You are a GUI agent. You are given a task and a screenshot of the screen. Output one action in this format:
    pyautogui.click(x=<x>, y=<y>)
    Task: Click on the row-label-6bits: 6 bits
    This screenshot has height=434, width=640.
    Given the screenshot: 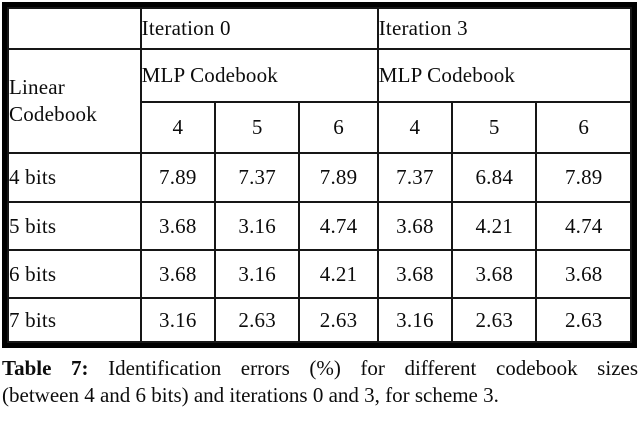 What is the action you would take?
    pyautogui.click(x=74, y=274)
    